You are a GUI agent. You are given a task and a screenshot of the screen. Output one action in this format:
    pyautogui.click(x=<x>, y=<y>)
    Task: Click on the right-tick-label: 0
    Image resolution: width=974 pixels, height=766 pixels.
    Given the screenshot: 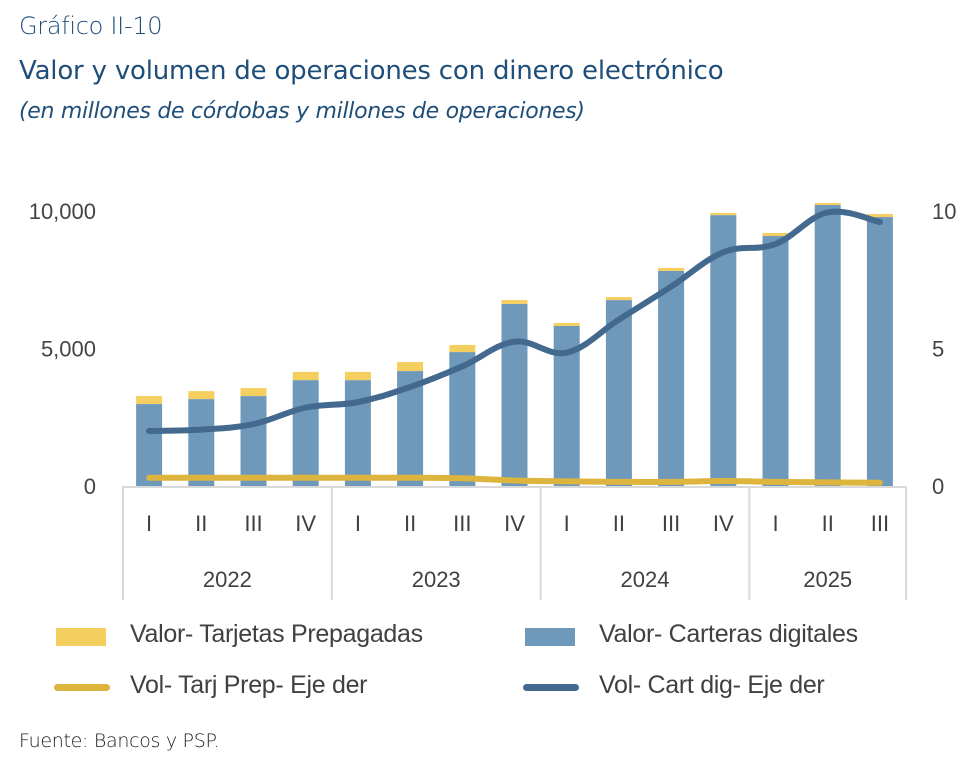 What is the action you would take?
    pyautogui.click(x=938, y=486)
    